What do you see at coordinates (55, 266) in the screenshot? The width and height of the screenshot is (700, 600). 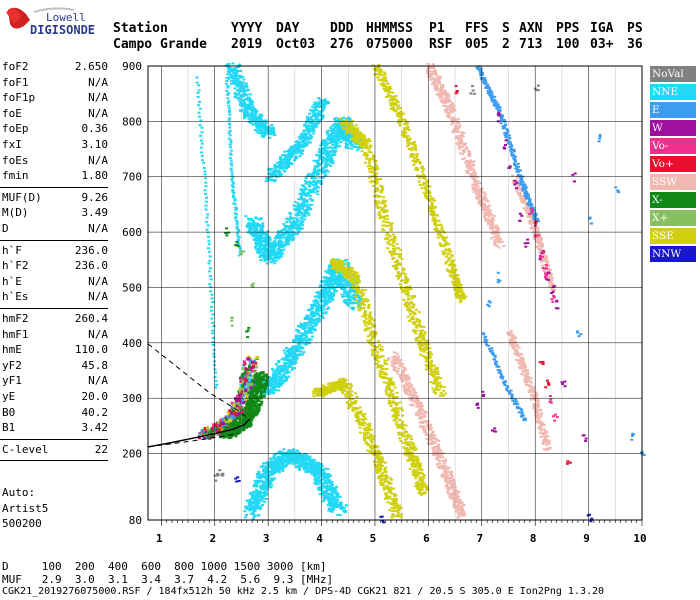 I see `param-row: h`F2 236.0` at bounding box center [55, 266].